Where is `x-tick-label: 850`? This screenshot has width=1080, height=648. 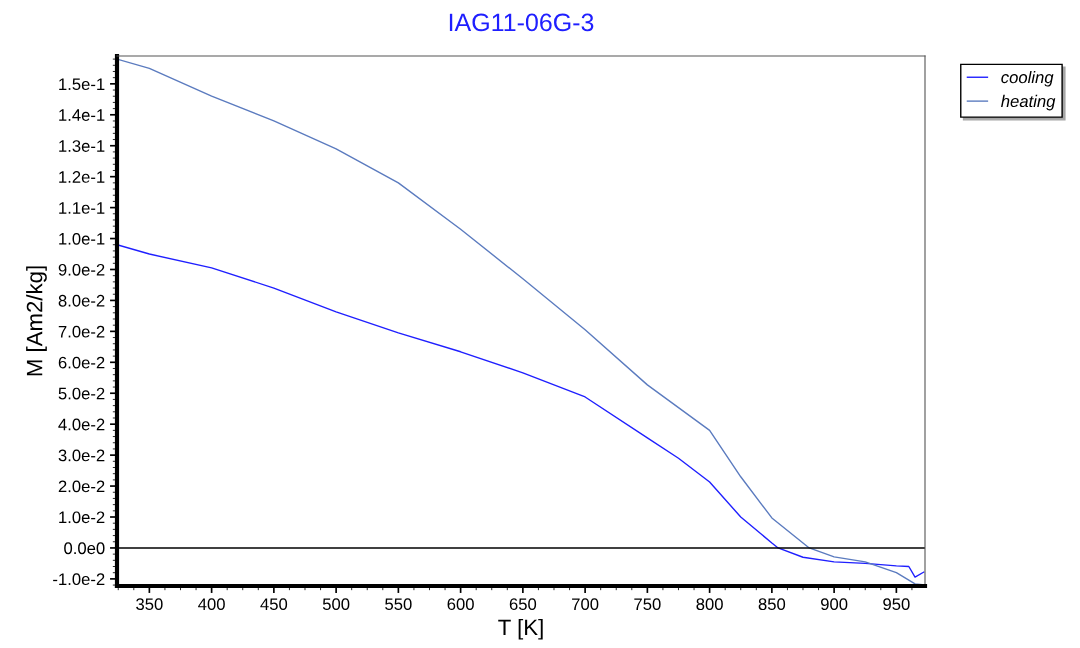 x-tick-label: 850 is located at coordinates (772, 604).